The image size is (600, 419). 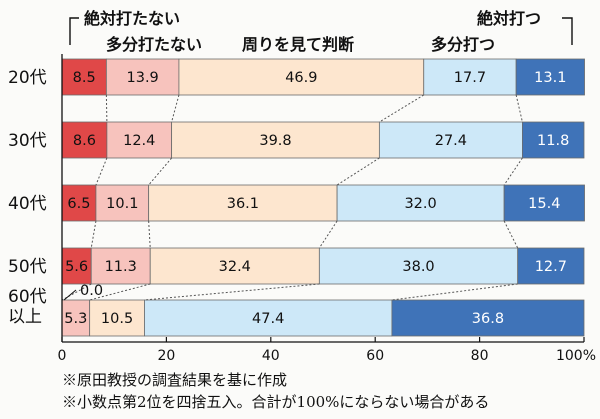 I want to click on data-label: 5.3, so click(x=75, y=319).